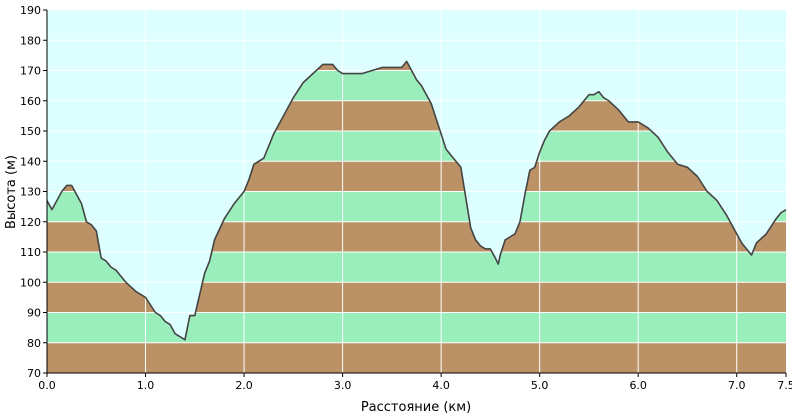  I want to click on y-tick-label: 100, so click(30, 282).